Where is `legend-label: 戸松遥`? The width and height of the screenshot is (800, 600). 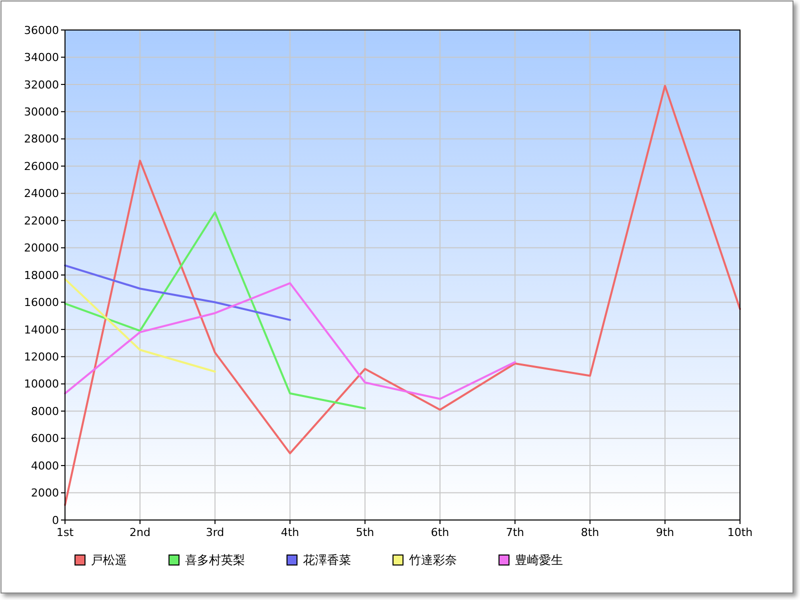 legend-label: 戸松遥 is located at coordinates (109, 560).